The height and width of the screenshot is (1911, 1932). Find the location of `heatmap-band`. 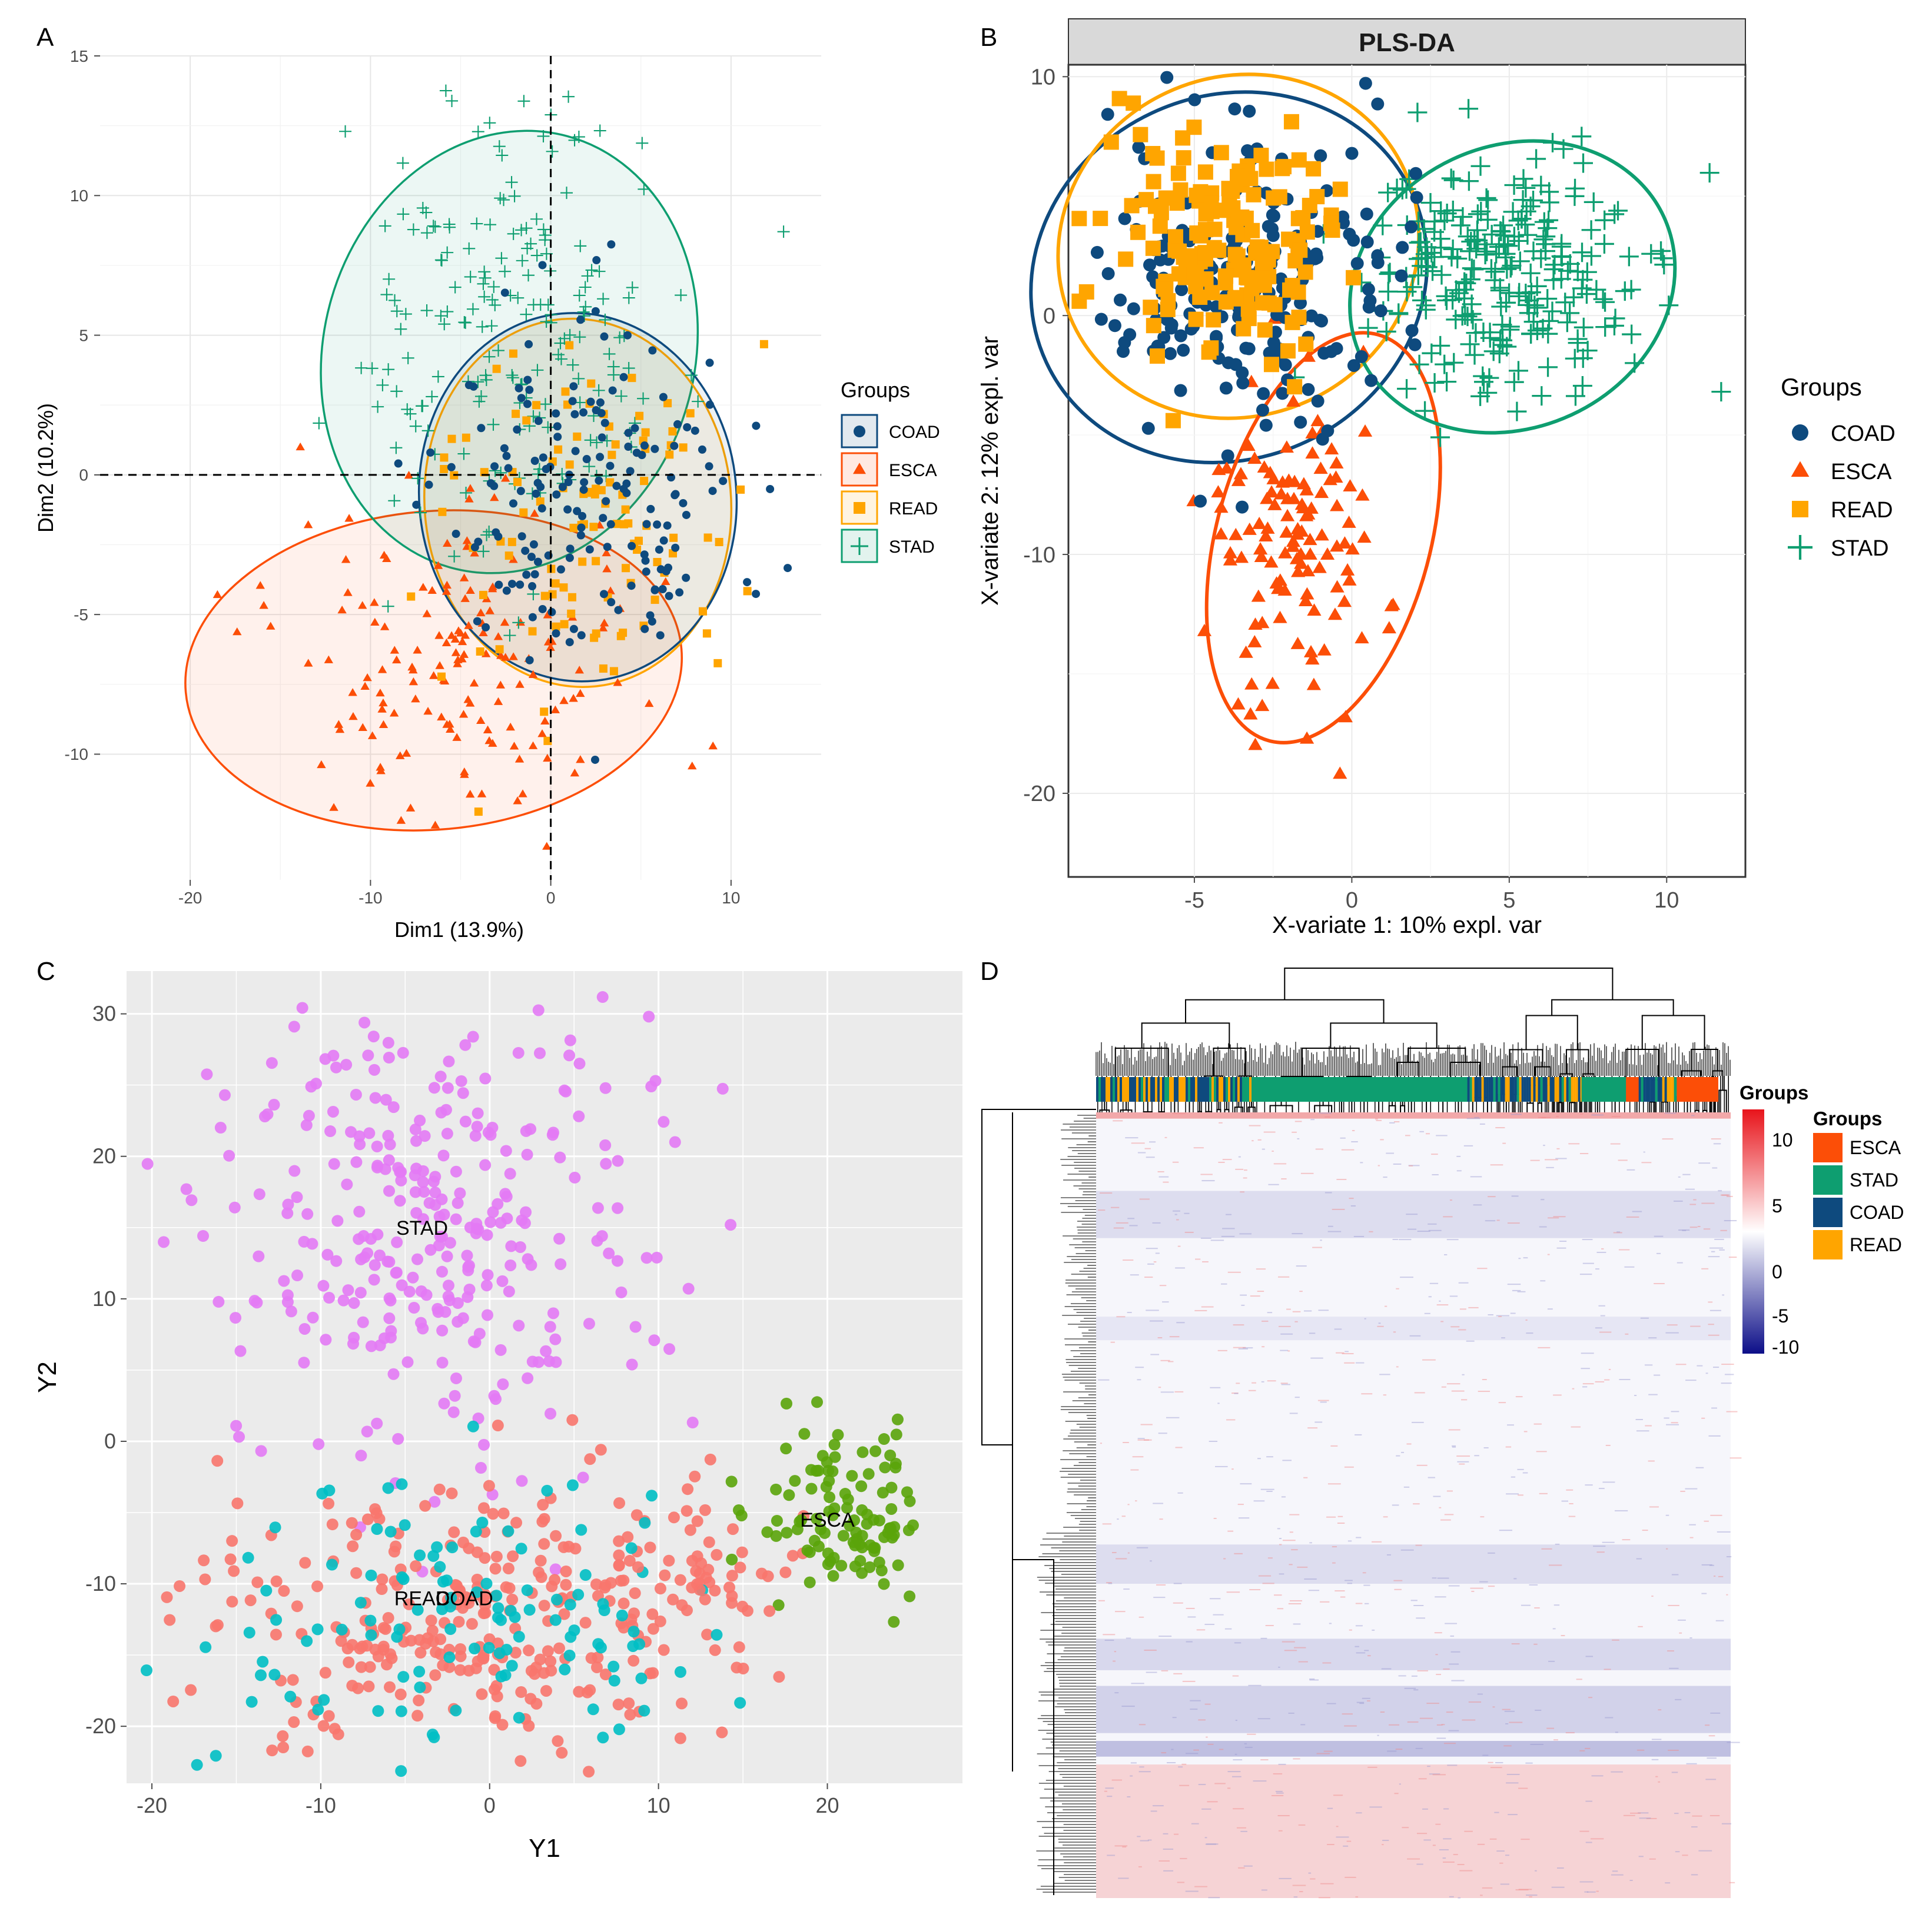

heatmap-band is located at coordinates (1413, 1831).